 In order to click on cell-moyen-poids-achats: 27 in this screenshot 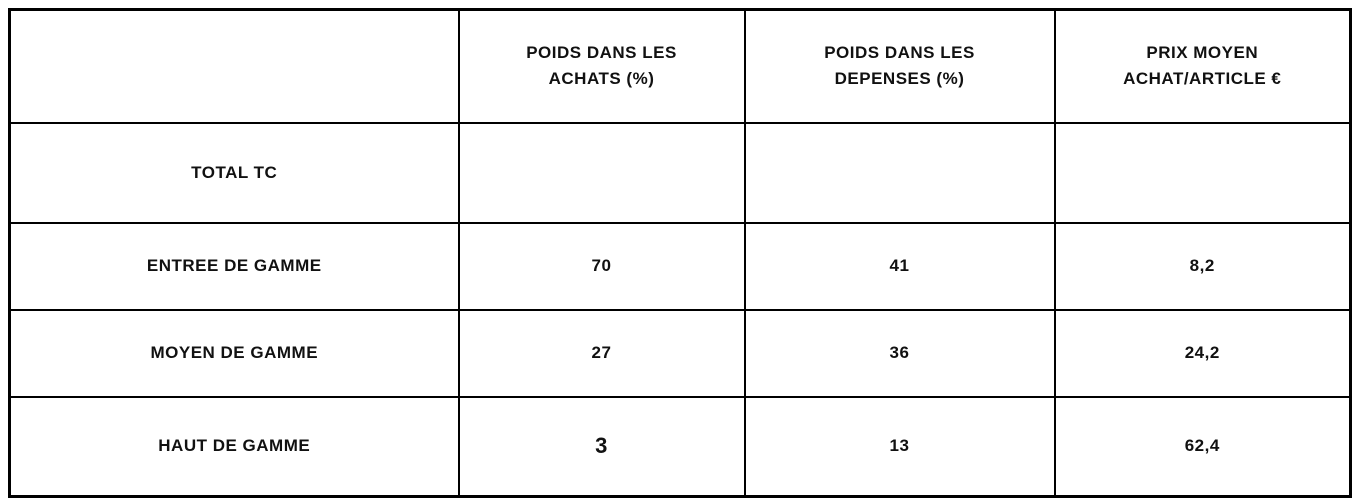, I will do `click(601, 353)`.